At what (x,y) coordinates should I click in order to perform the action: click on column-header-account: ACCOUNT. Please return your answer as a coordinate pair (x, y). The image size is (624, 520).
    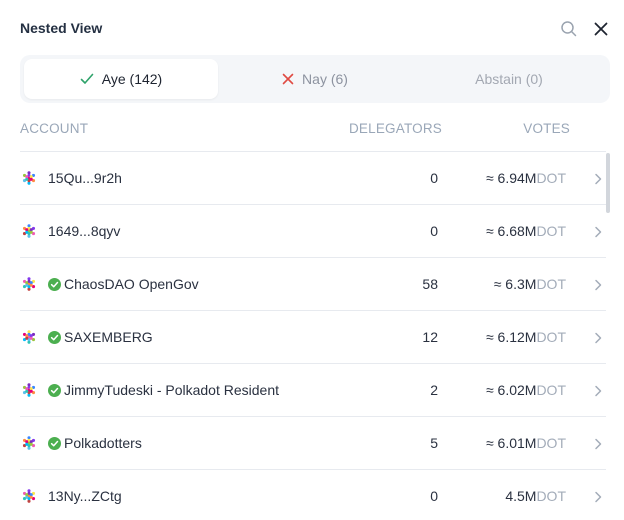
    Looking at the image, I should click on (54, 128).